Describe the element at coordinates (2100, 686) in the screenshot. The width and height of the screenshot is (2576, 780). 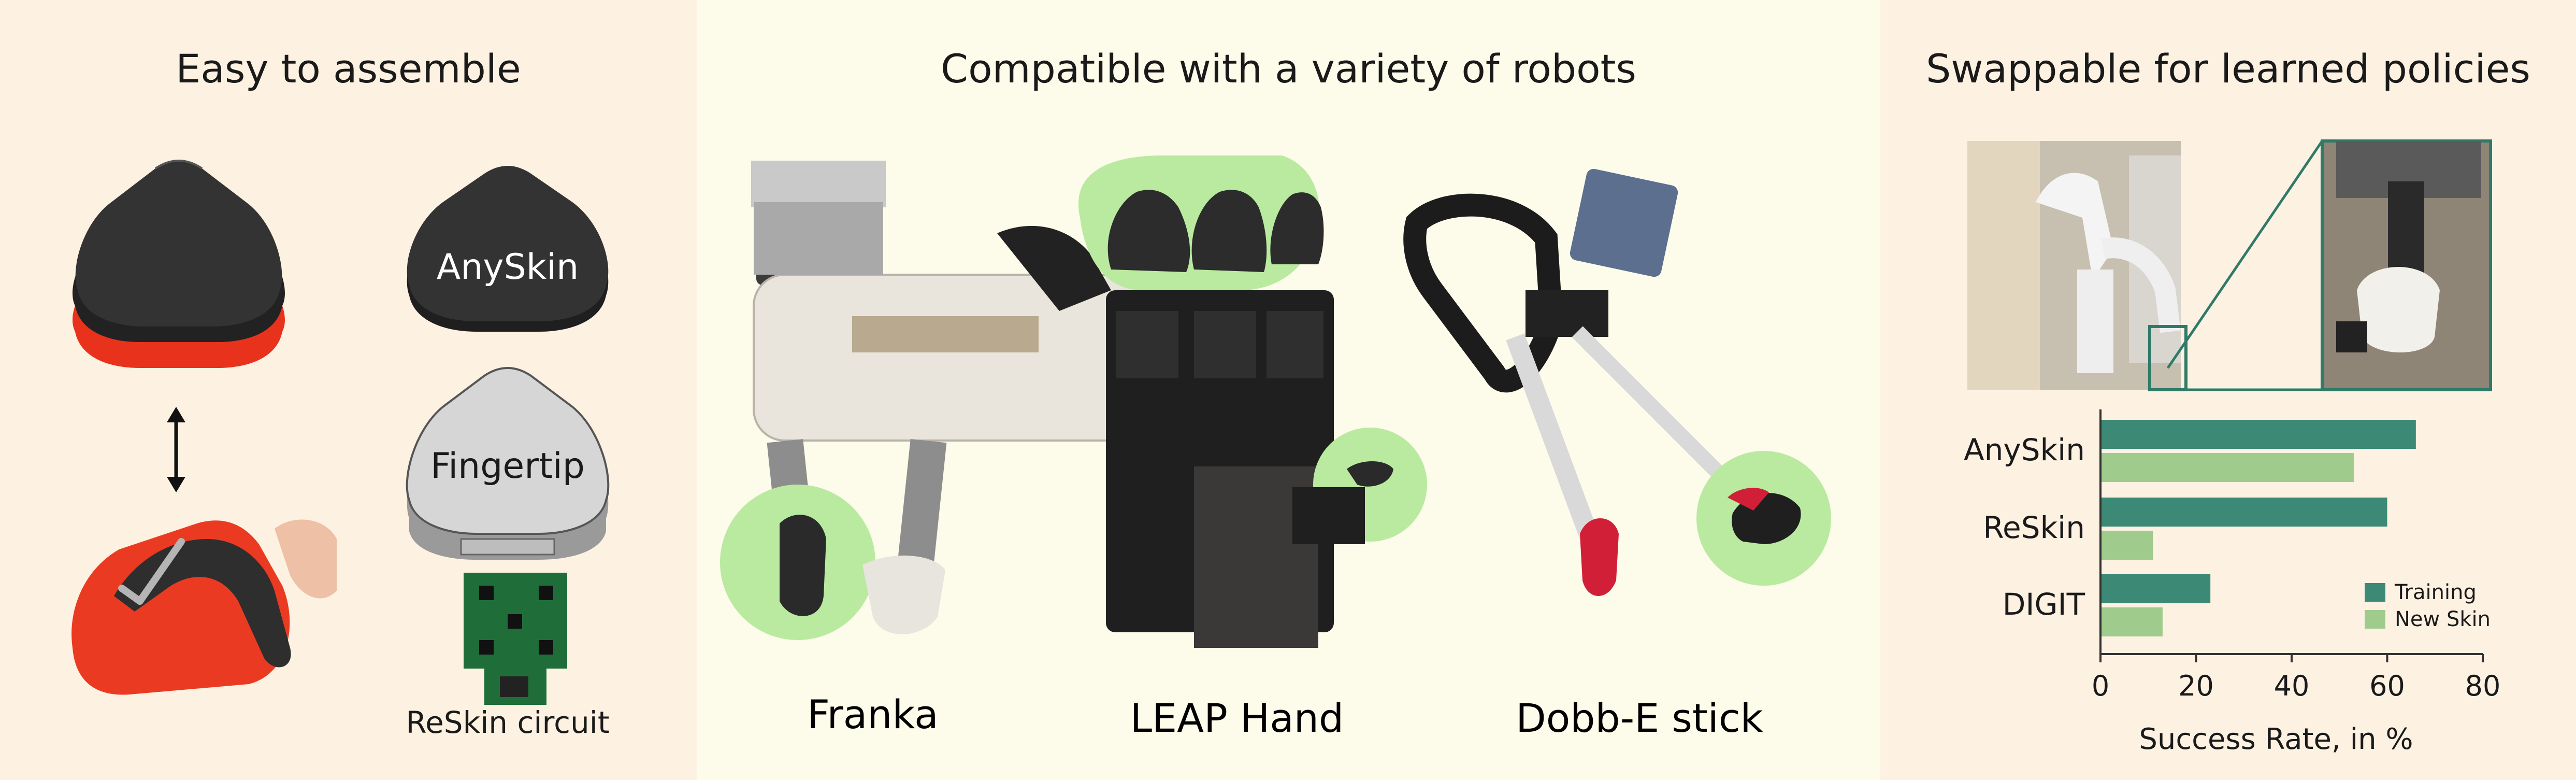
I see `x-tick-label: 0` at that location.